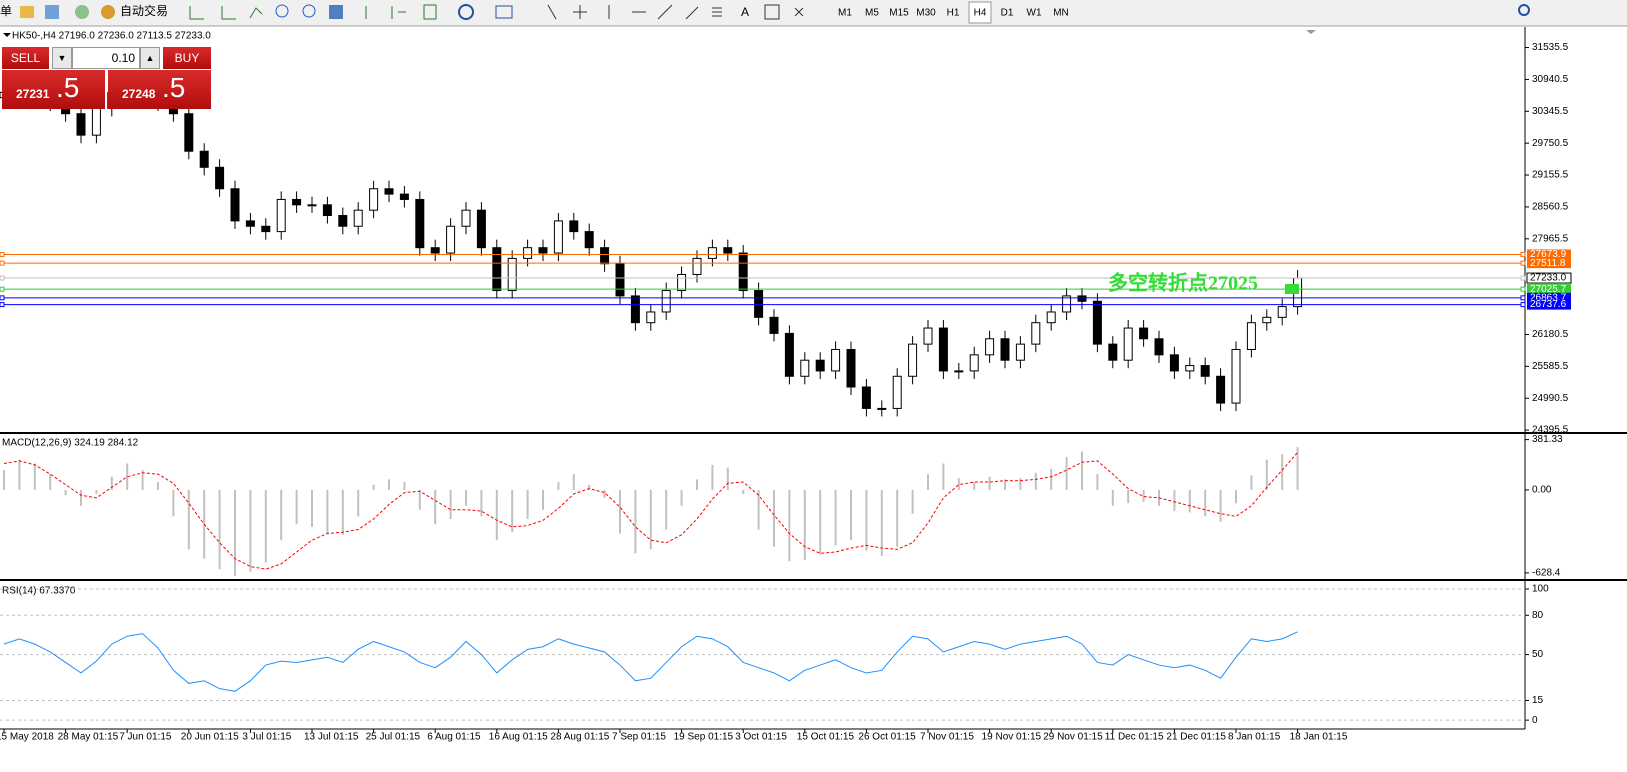  What do you see at coordinates (1550, 175) in the screenshot?
I see `y-tick-label: 29155.5` at bounding box center [1550, 175].